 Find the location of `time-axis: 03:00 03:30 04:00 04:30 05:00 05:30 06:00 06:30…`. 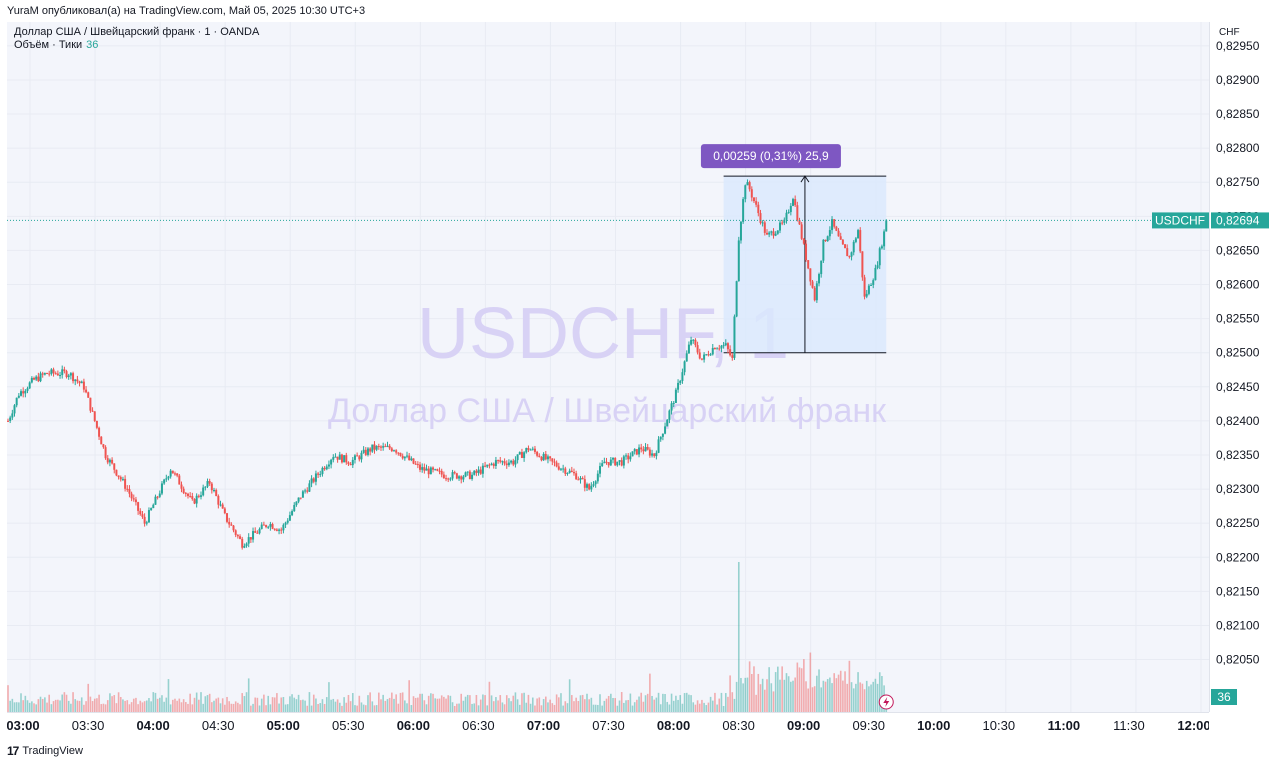

time-axis: 03:00 03:30 04:00 04:30 05:00 05:30 06:00 06:30… is located at coordinates (608, 725).